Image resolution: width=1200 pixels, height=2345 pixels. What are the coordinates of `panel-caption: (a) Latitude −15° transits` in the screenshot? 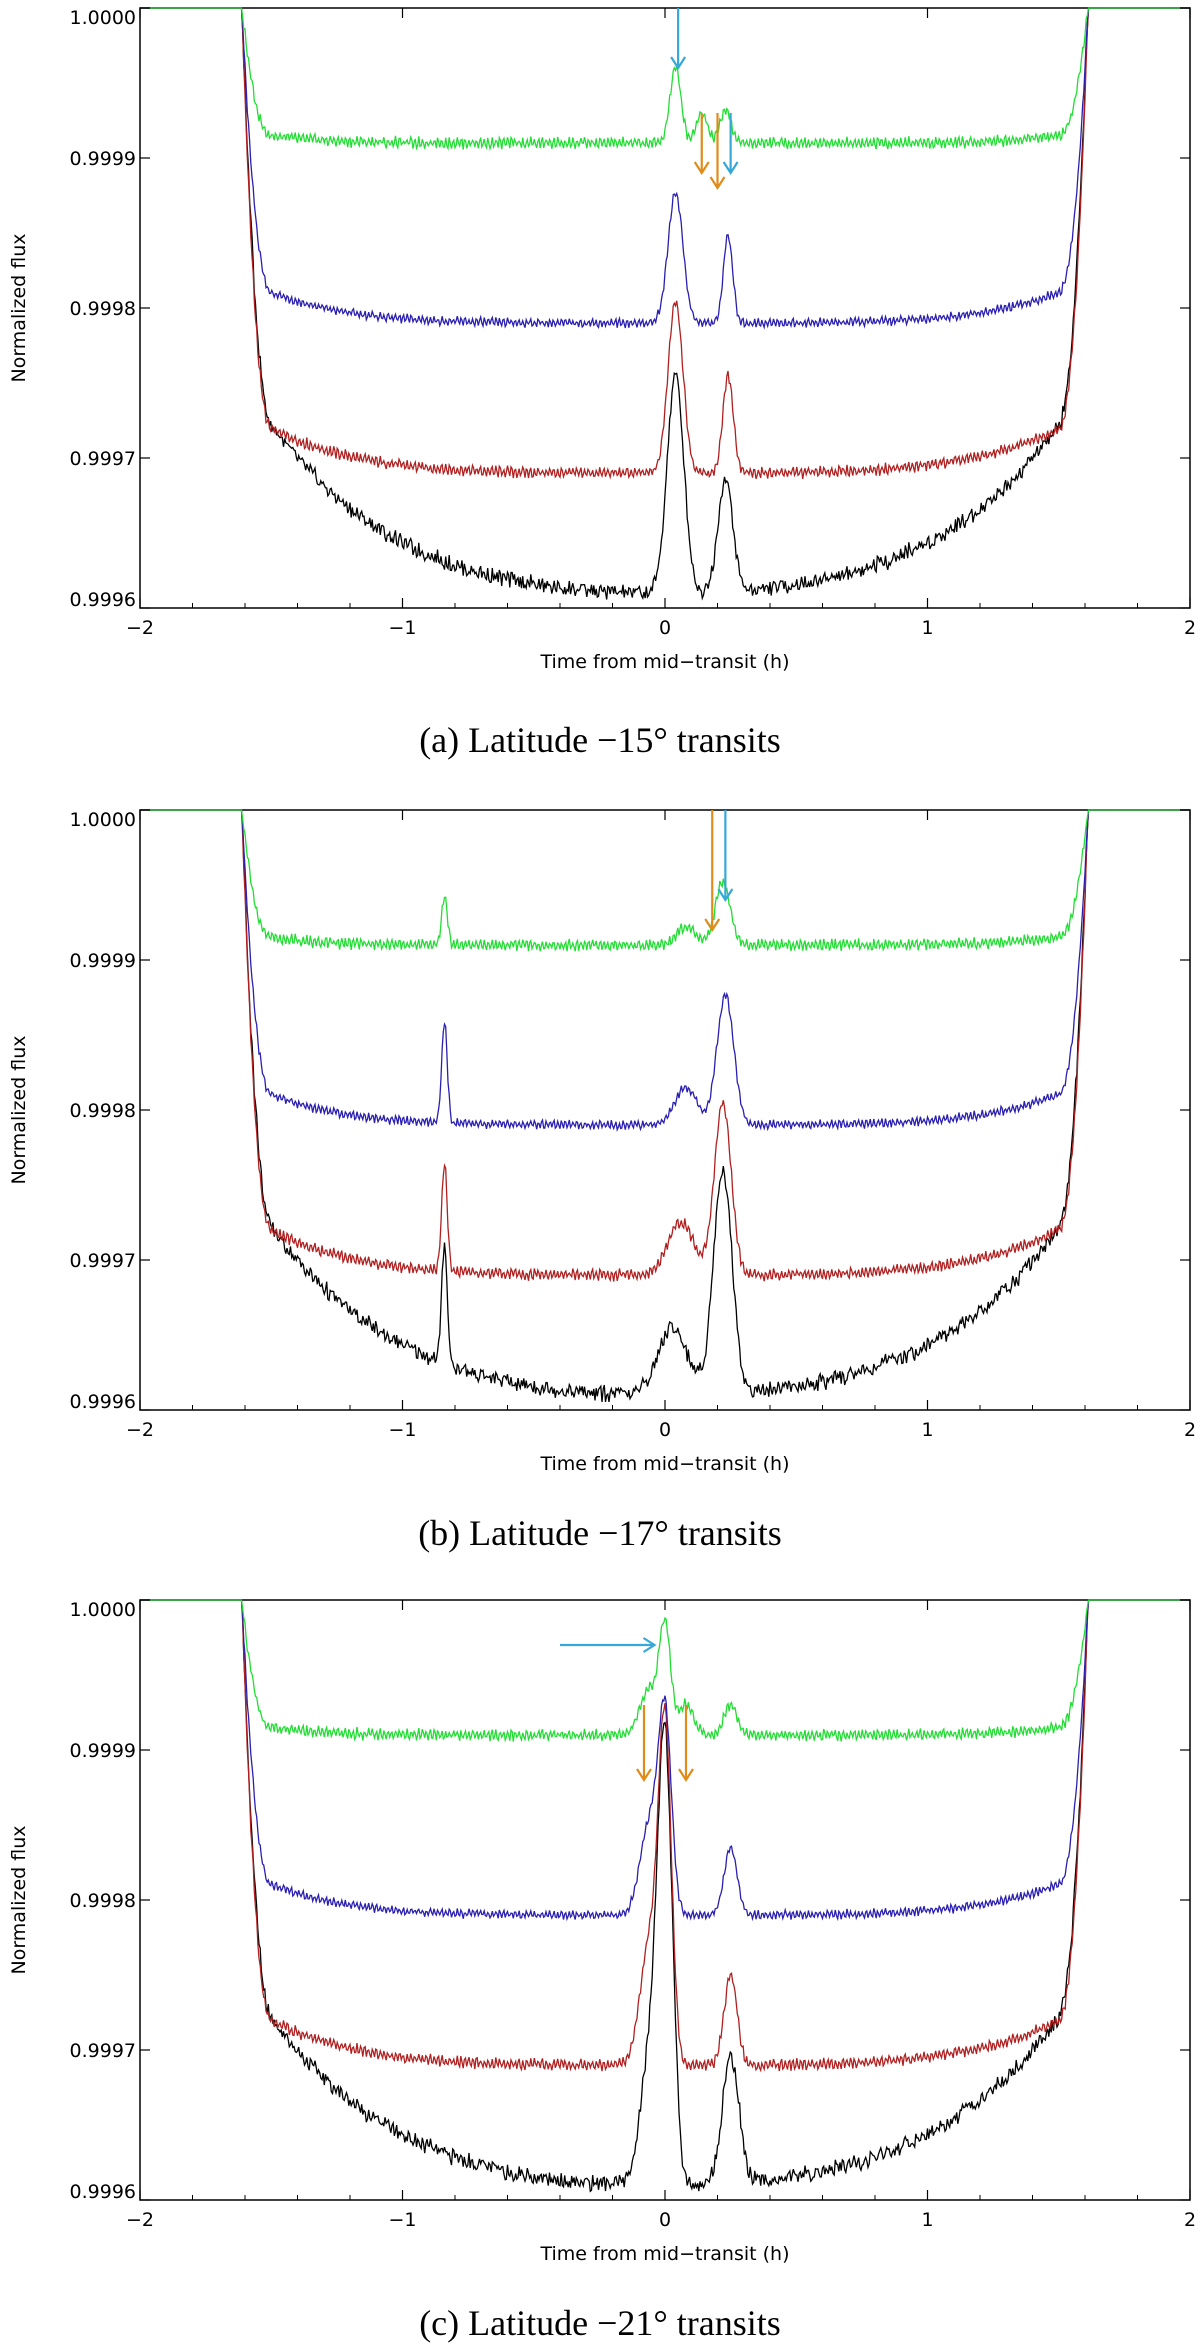 It's located at (600, 740).